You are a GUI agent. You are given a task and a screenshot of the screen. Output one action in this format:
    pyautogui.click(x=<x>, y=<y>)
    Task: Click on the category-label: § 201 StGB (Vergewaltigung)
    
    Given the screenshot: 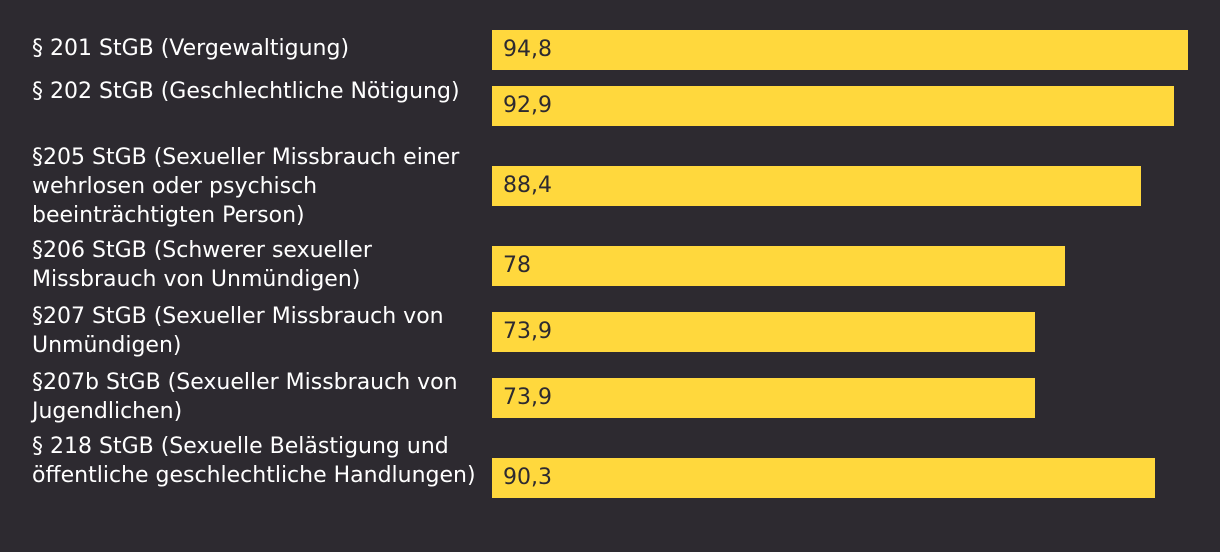 What is the action you would take?
    pyautogui.click(x=191, y=48)
    